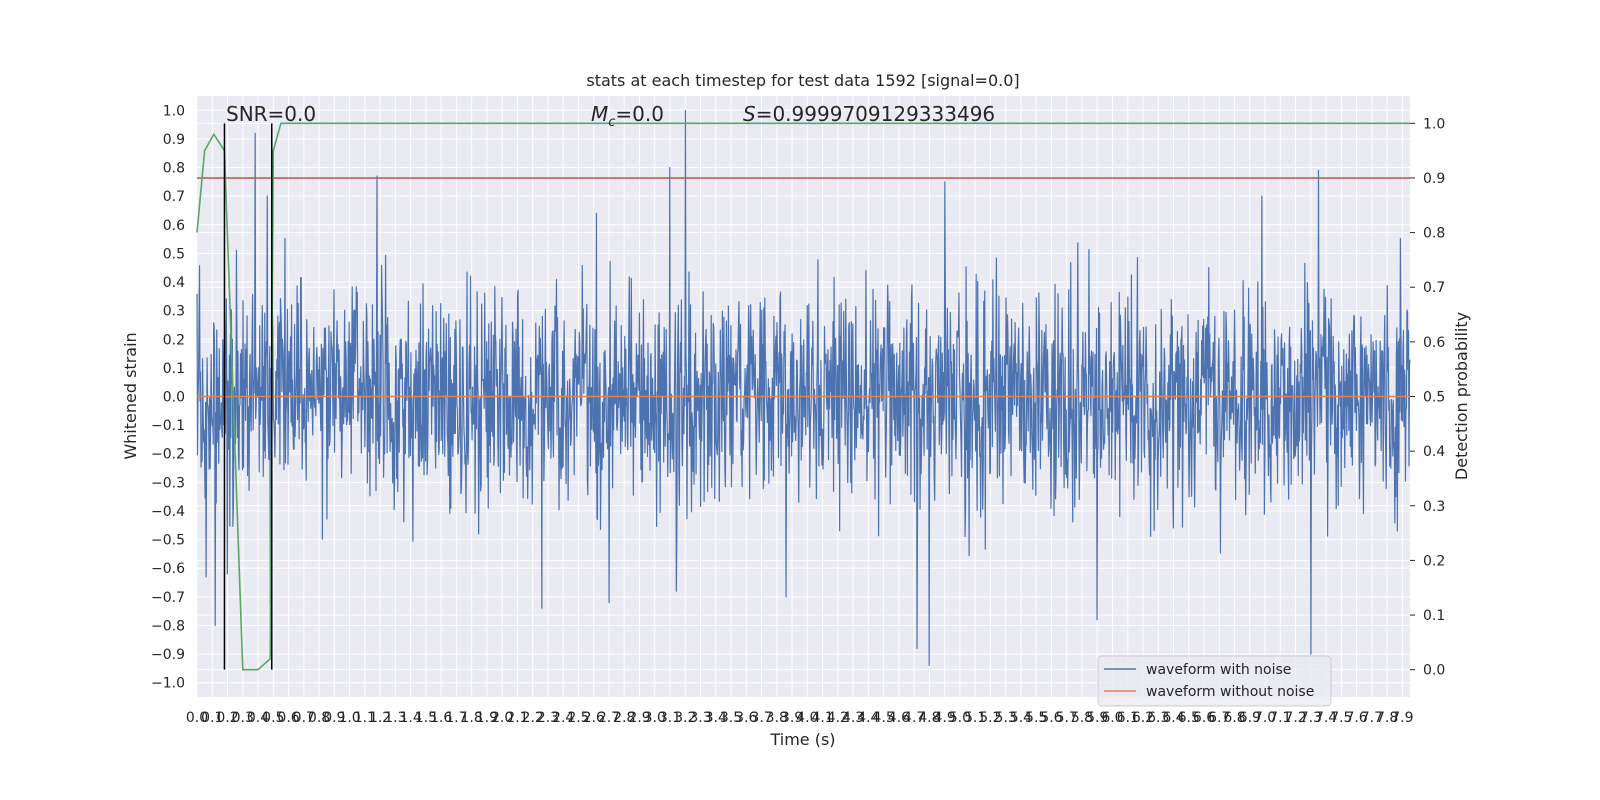 This screenshot has height=800, width=1600. What do you see at coordinates (929, 718) in the screenshot?
I see `x-tick-label: 4.8` at bounding box center [929, 718].